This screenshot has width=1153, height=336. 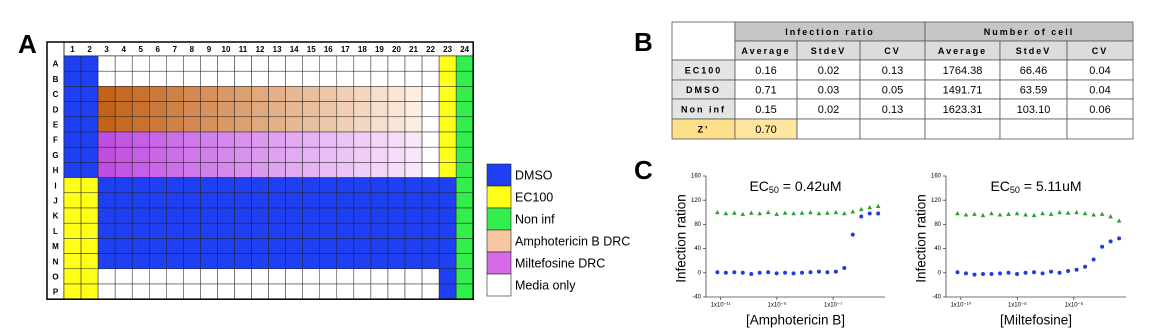 What do you see at coordinates (828, 129) in the screenshot?
I see `table-cell` at bounding box center [828, 129].